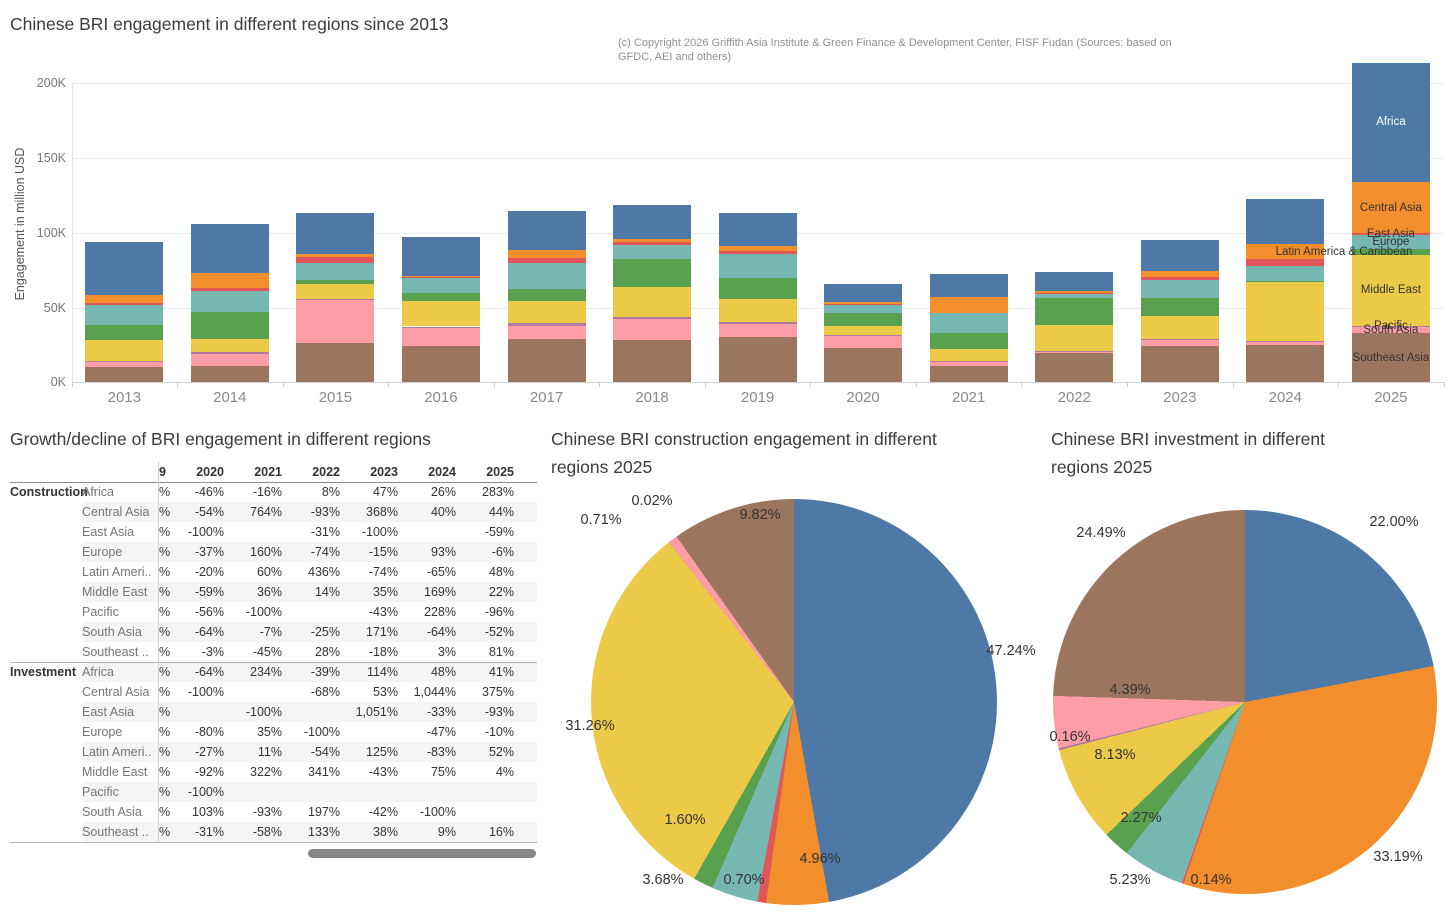  What do you see at coordinates (1074, 296) in the screenshot?
I see `bar-segment-europe-2022` at bounding box center [1074, 296].